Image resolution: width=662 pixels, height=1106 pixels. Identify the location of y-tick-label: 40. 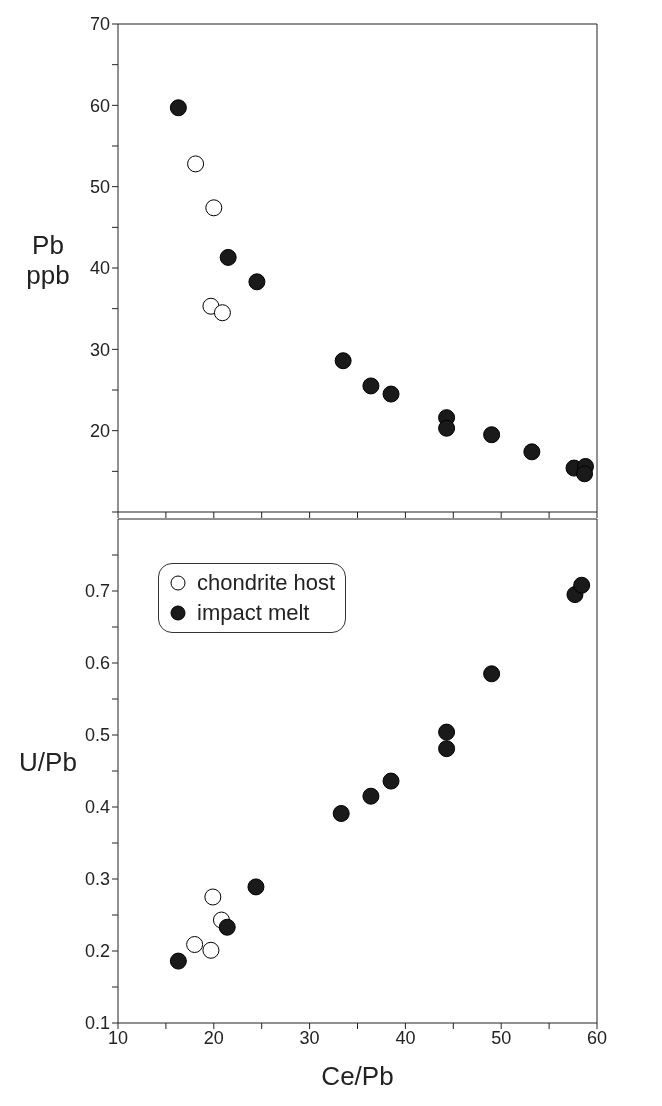
(99, 268).